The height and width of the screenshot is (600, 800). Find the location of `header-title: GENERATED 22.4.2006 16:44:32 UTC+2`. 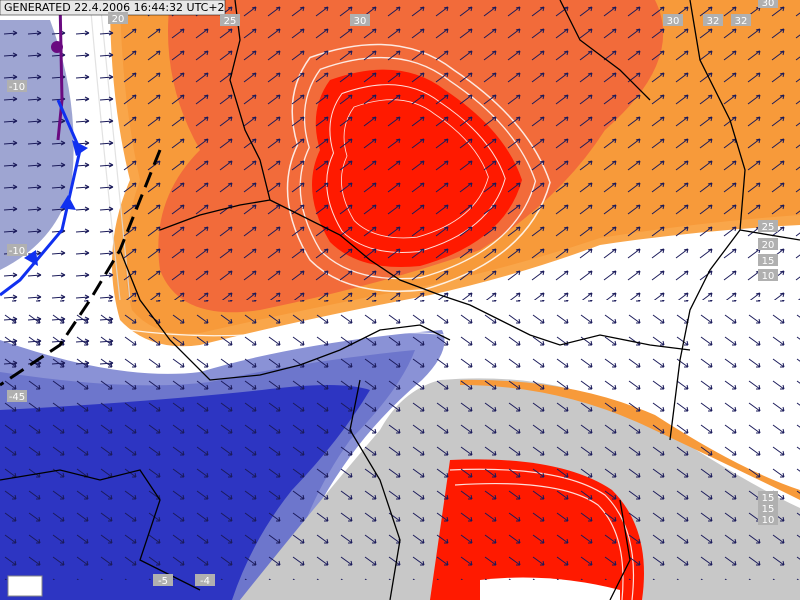

header-title: GENERATED 22.4.2006 16:44:32 UTC+2 is located at coordinates (114, 7).